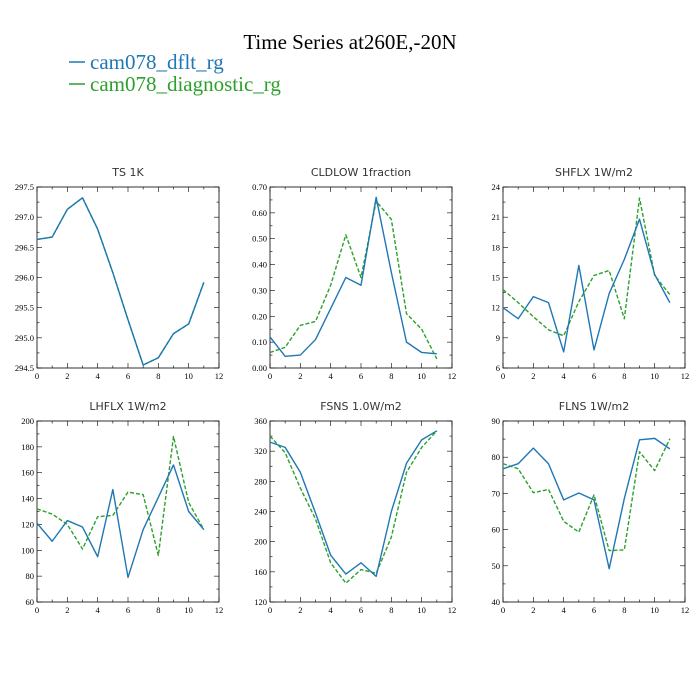 The image size is (700, 700). I want to click on y-tick-label: 280, so click(260, 481).